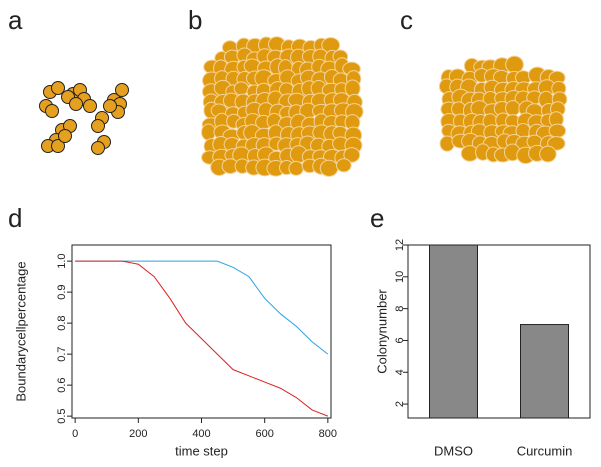  I want to click on y-tick-label: 8, so click(400, 309).